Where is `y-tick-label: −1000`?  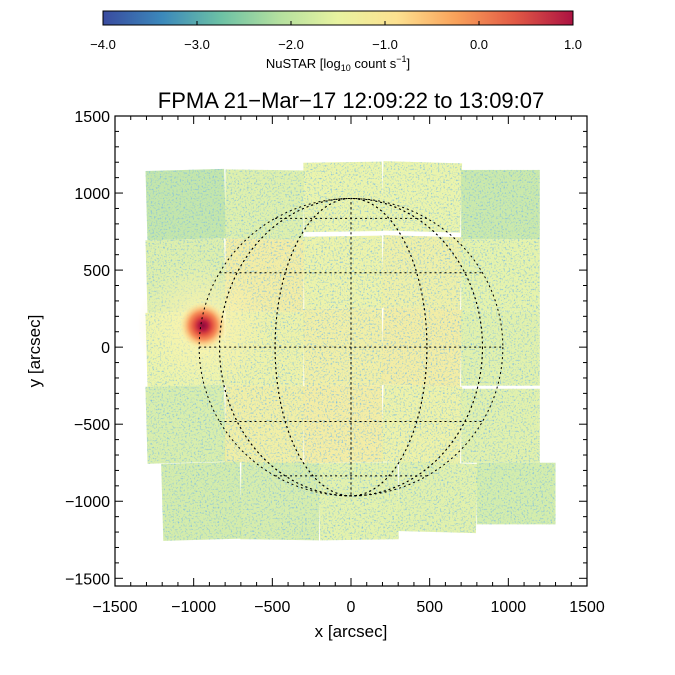 y-tick-label: −1000 is located at coordinates (87, 502).